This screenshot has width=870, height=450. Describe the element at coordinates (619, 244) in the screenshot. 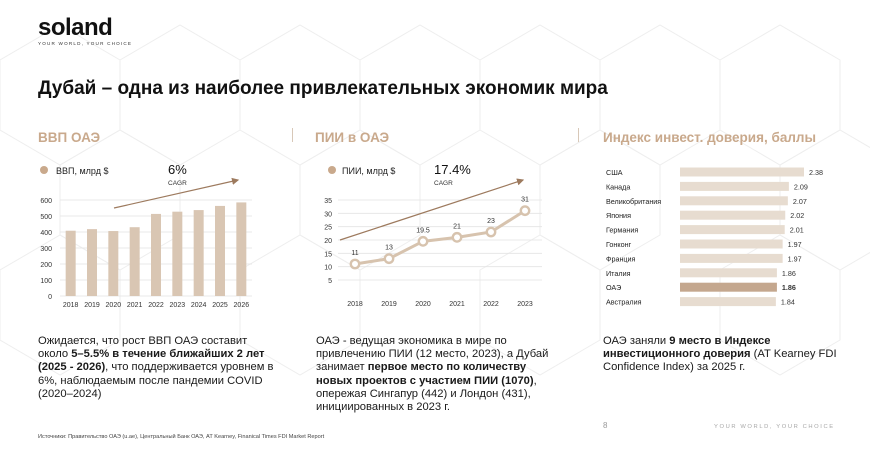

I see `index-category-label: Гонконг` at that location.